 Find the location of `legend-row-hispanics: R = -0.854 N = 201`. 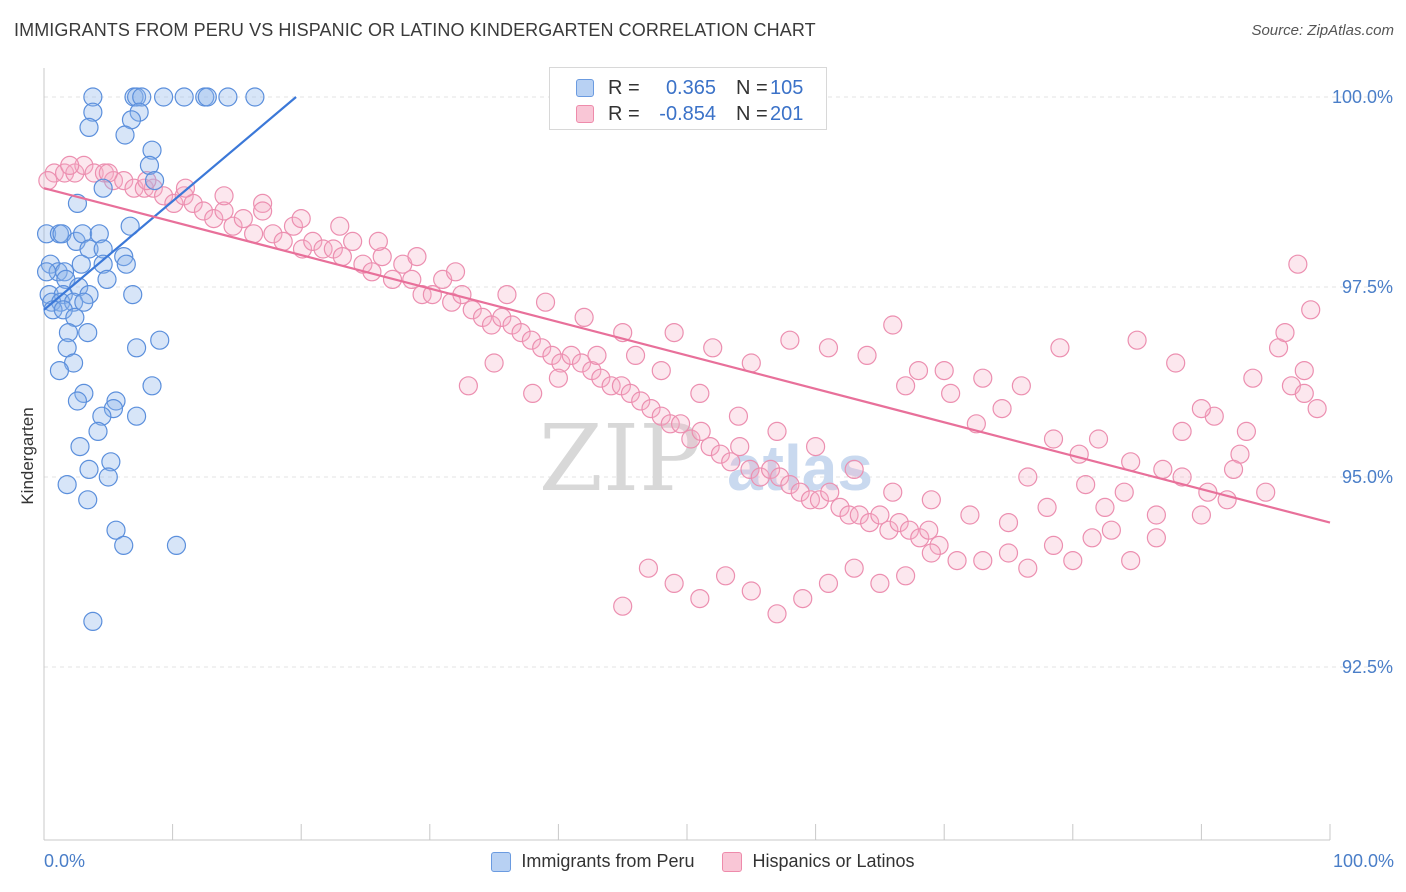

legend-row-hispanics: R = -0.854 N = 201 is located at coordinates (689, 114).